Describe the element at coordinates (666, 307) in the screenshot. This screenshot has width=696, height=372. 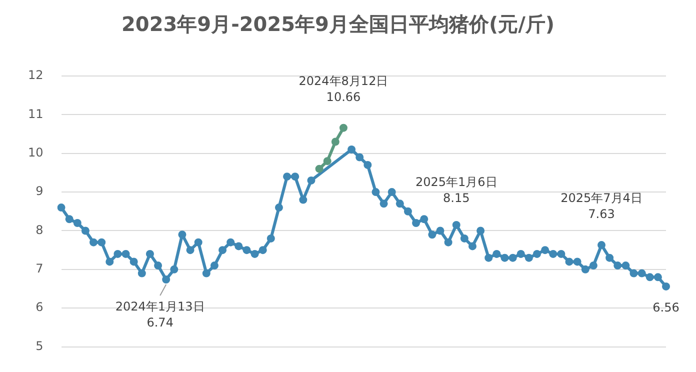
I see `annotation: 6.56` at that location.